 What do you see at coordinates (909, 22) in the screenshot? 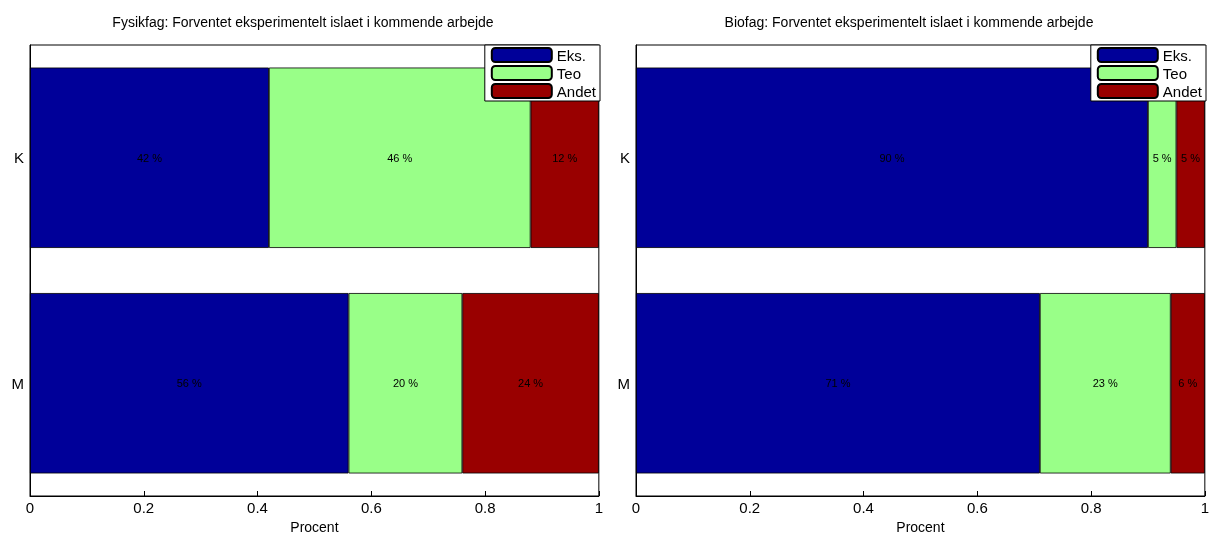
I see `chart-title: Biofag: Forventet eksperimentelt islaet i kommende arbejde` at bounding box center [909, 22].